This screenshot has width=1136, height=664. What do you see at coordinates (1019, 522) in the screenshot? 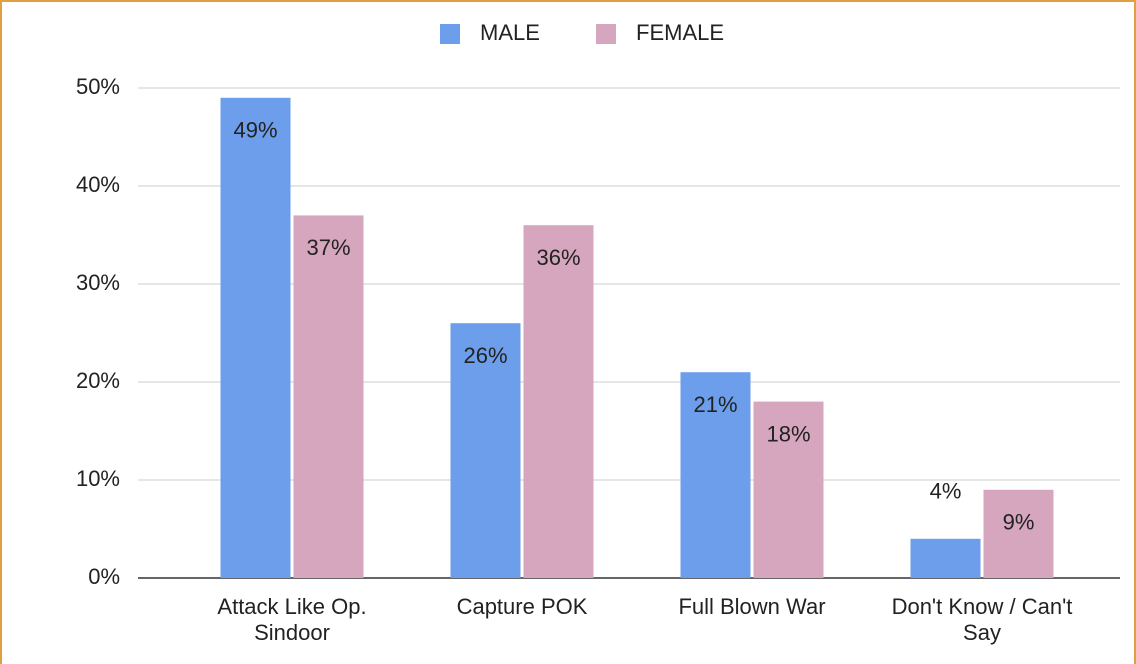
I see `data-label: 9%` at bounding box center [1019, 522].